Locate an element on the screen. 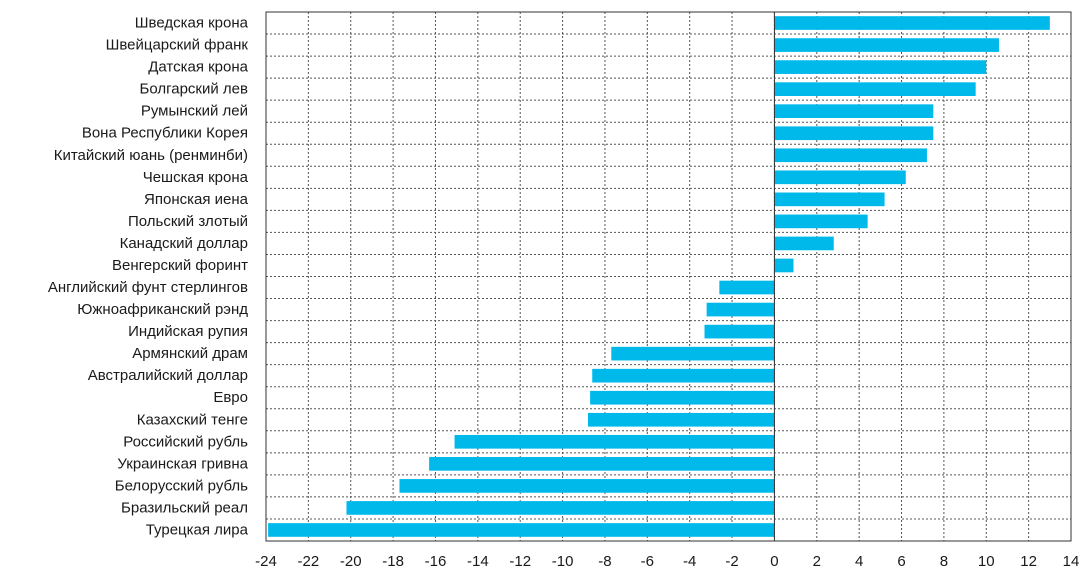  category-label: Венгерский форинт is located at coordinates (180, 265).